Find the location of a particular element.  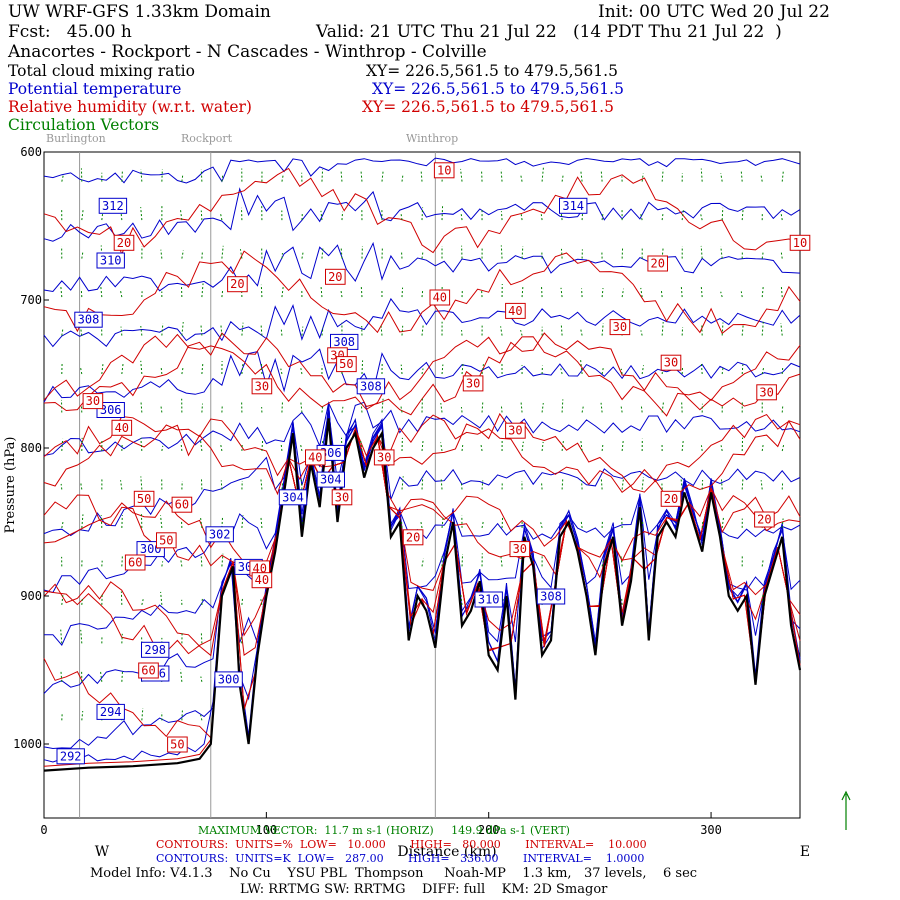

rh-label: 60 is located at coordinates (135, 563).